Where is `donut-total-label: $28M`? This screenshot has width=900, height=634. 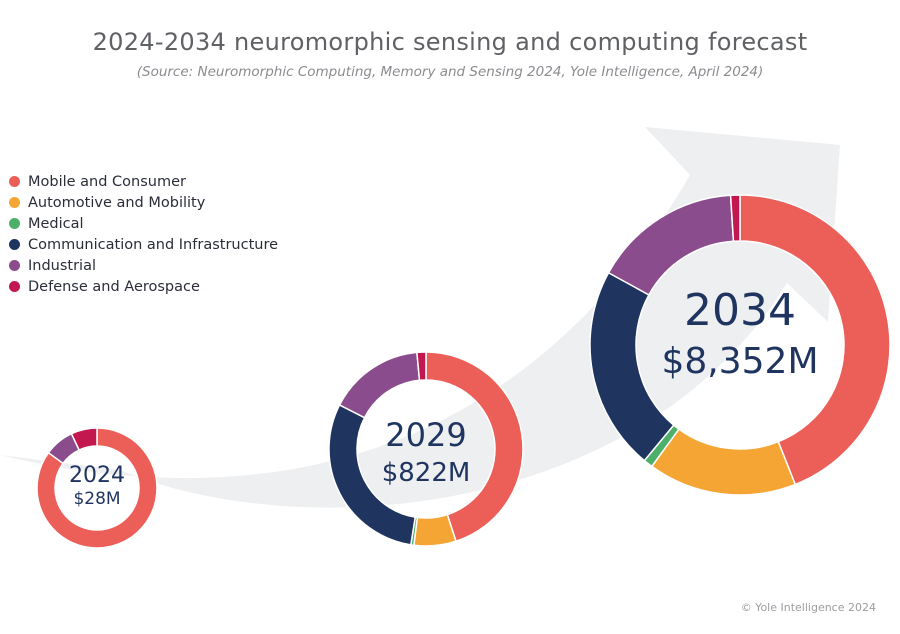 donut-total-label: $28M is located at coordinates (96, 499).